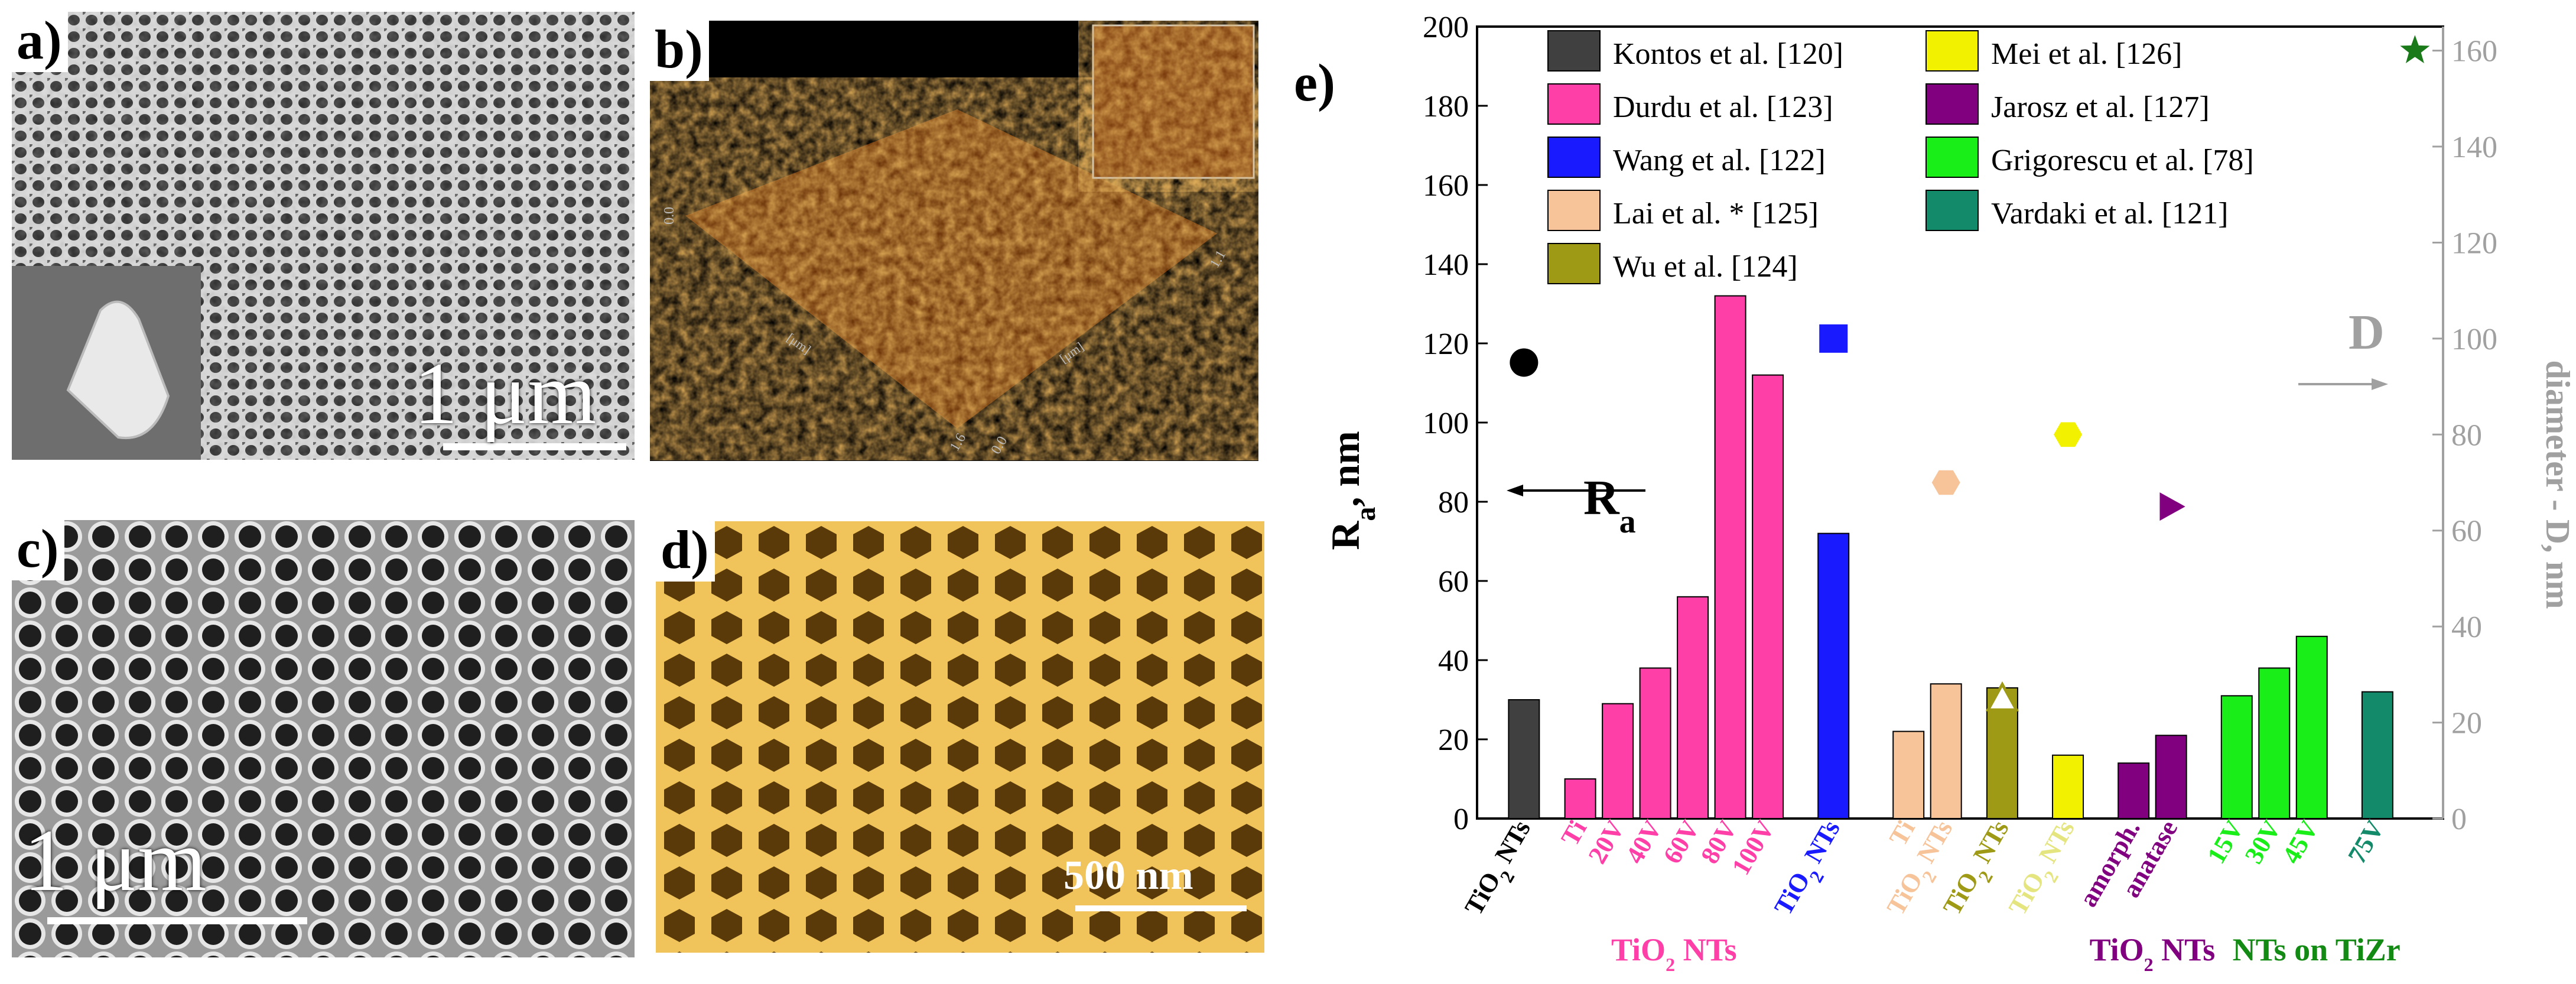 This screenshot has width=2576, height=984. I want to click on right-tick-label: 40, so click(2466, 627).